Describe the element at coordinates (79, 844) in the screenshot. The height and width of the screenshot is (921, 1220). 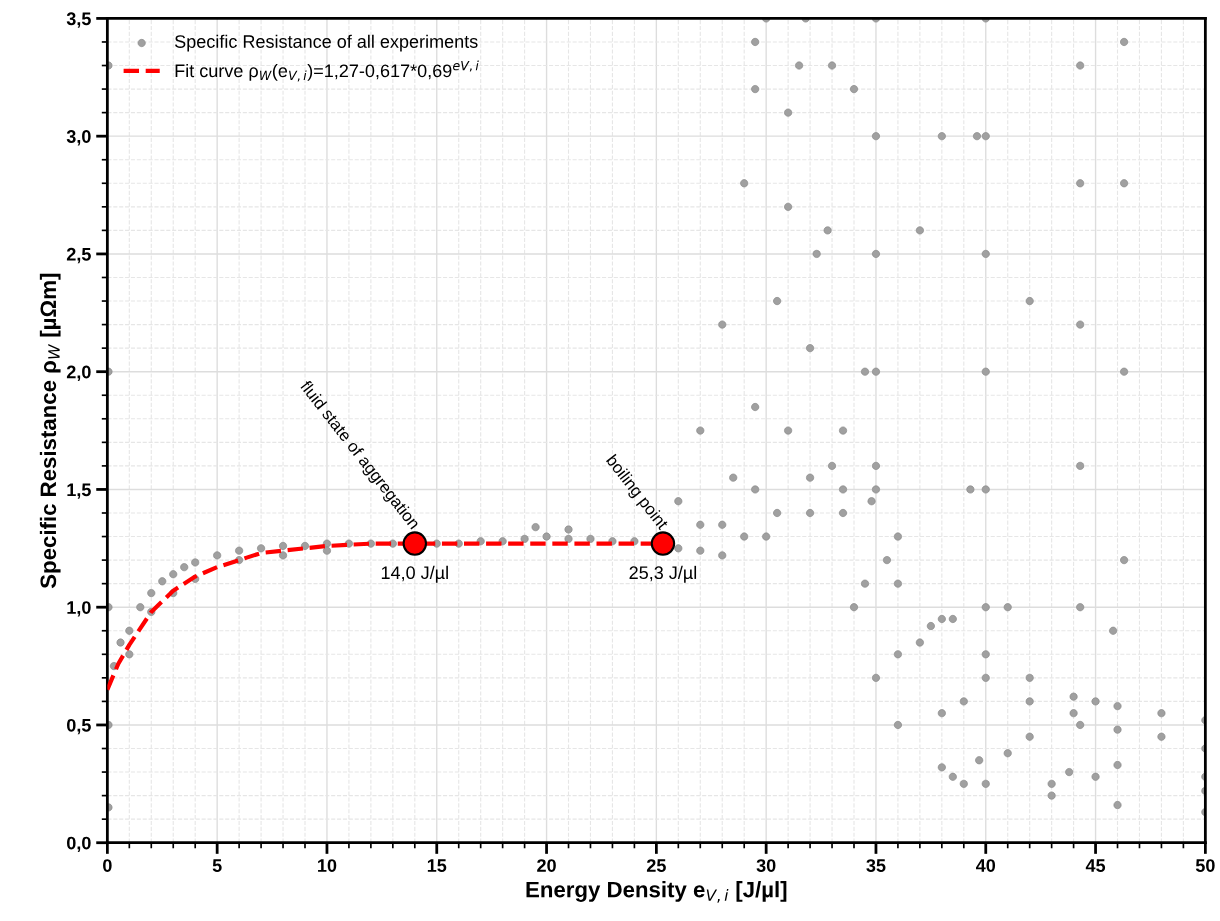
I see `y-tick-label: 0,0` at that location.